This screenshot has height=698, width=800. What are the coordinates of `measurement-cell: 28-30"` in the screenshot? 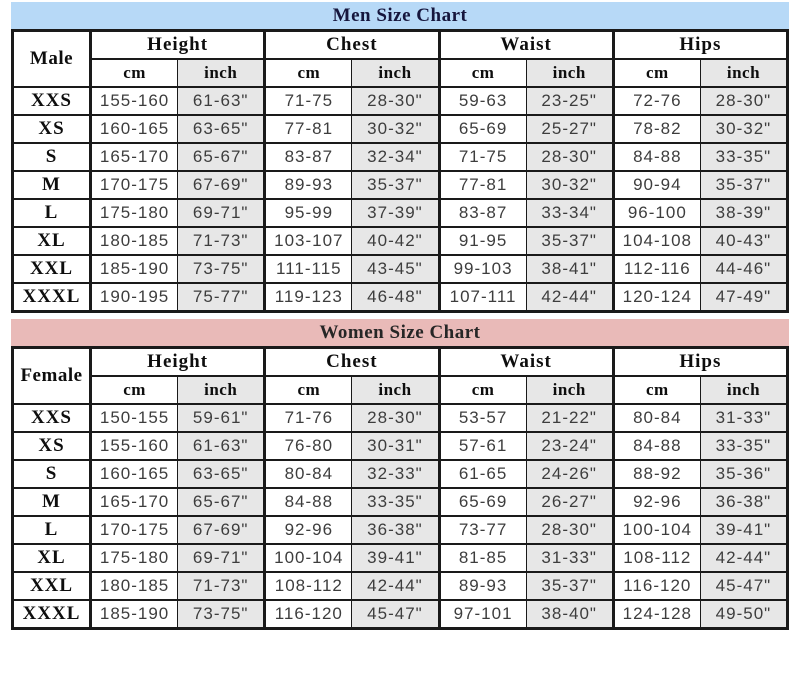 It's located at (396, 418).